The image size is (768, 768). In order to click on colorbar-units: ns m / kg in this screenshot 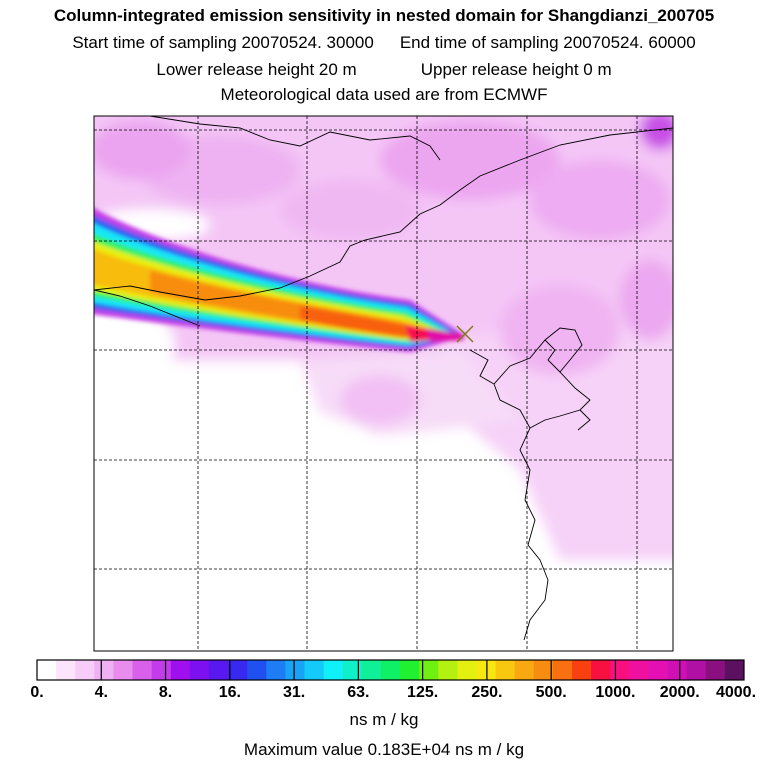, I will do `click(384, 719)`.